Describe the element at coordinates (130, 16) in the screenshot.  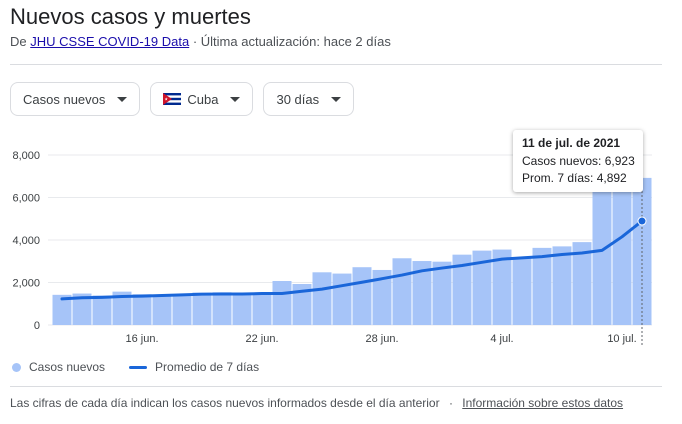
I see `page-title: Nuevos casos y muertes` at that location.